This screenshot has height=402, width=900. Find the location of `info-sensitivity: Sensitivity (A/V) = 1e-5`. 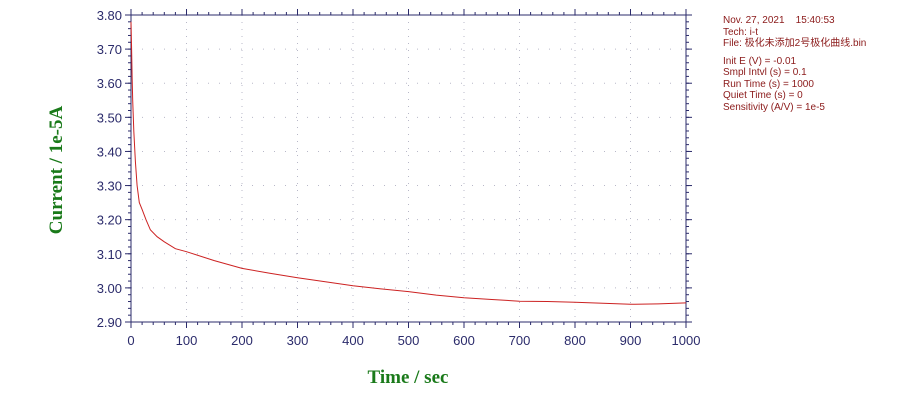

info-sensitivity: Sensitivity (A/V) = 1e-5 is located at coordinates (774, 107).